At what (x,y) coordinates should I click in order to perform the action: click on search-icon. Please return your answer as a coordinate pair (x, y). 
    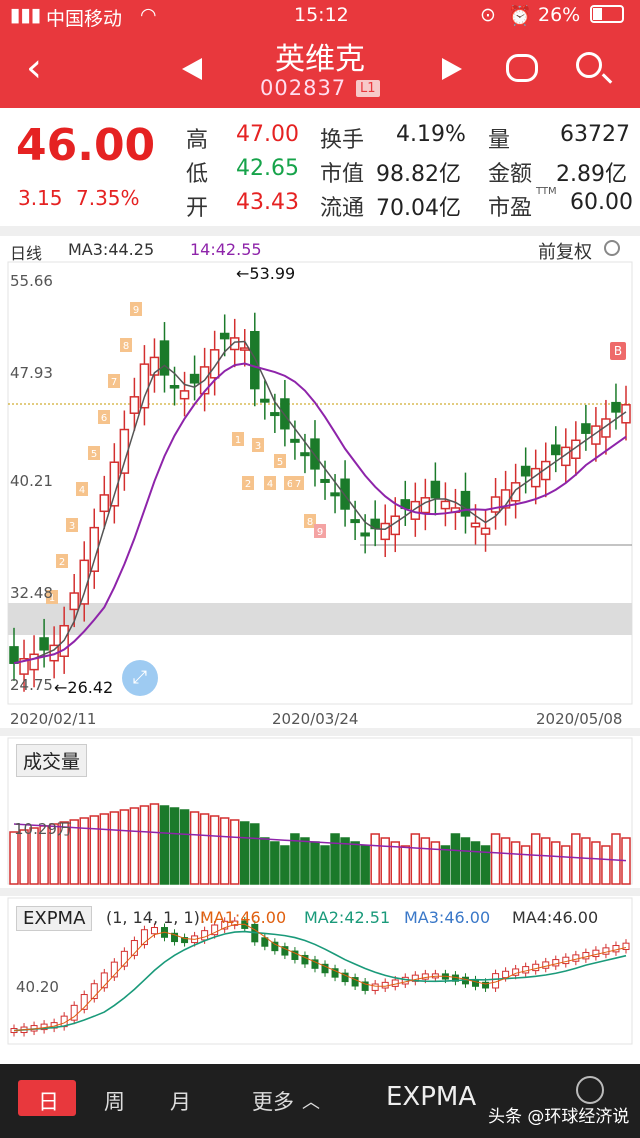
    Looking at the image, I should click on (594, 68).